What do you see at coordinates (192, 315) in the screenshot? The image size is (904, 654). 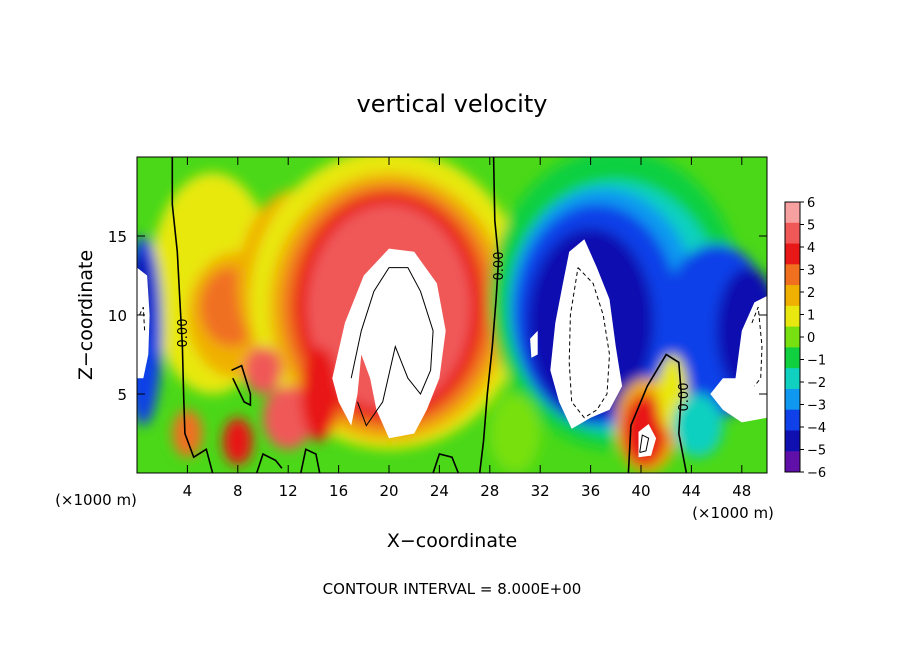 I see `zero-contour-left` at bounding box center [192, 315].